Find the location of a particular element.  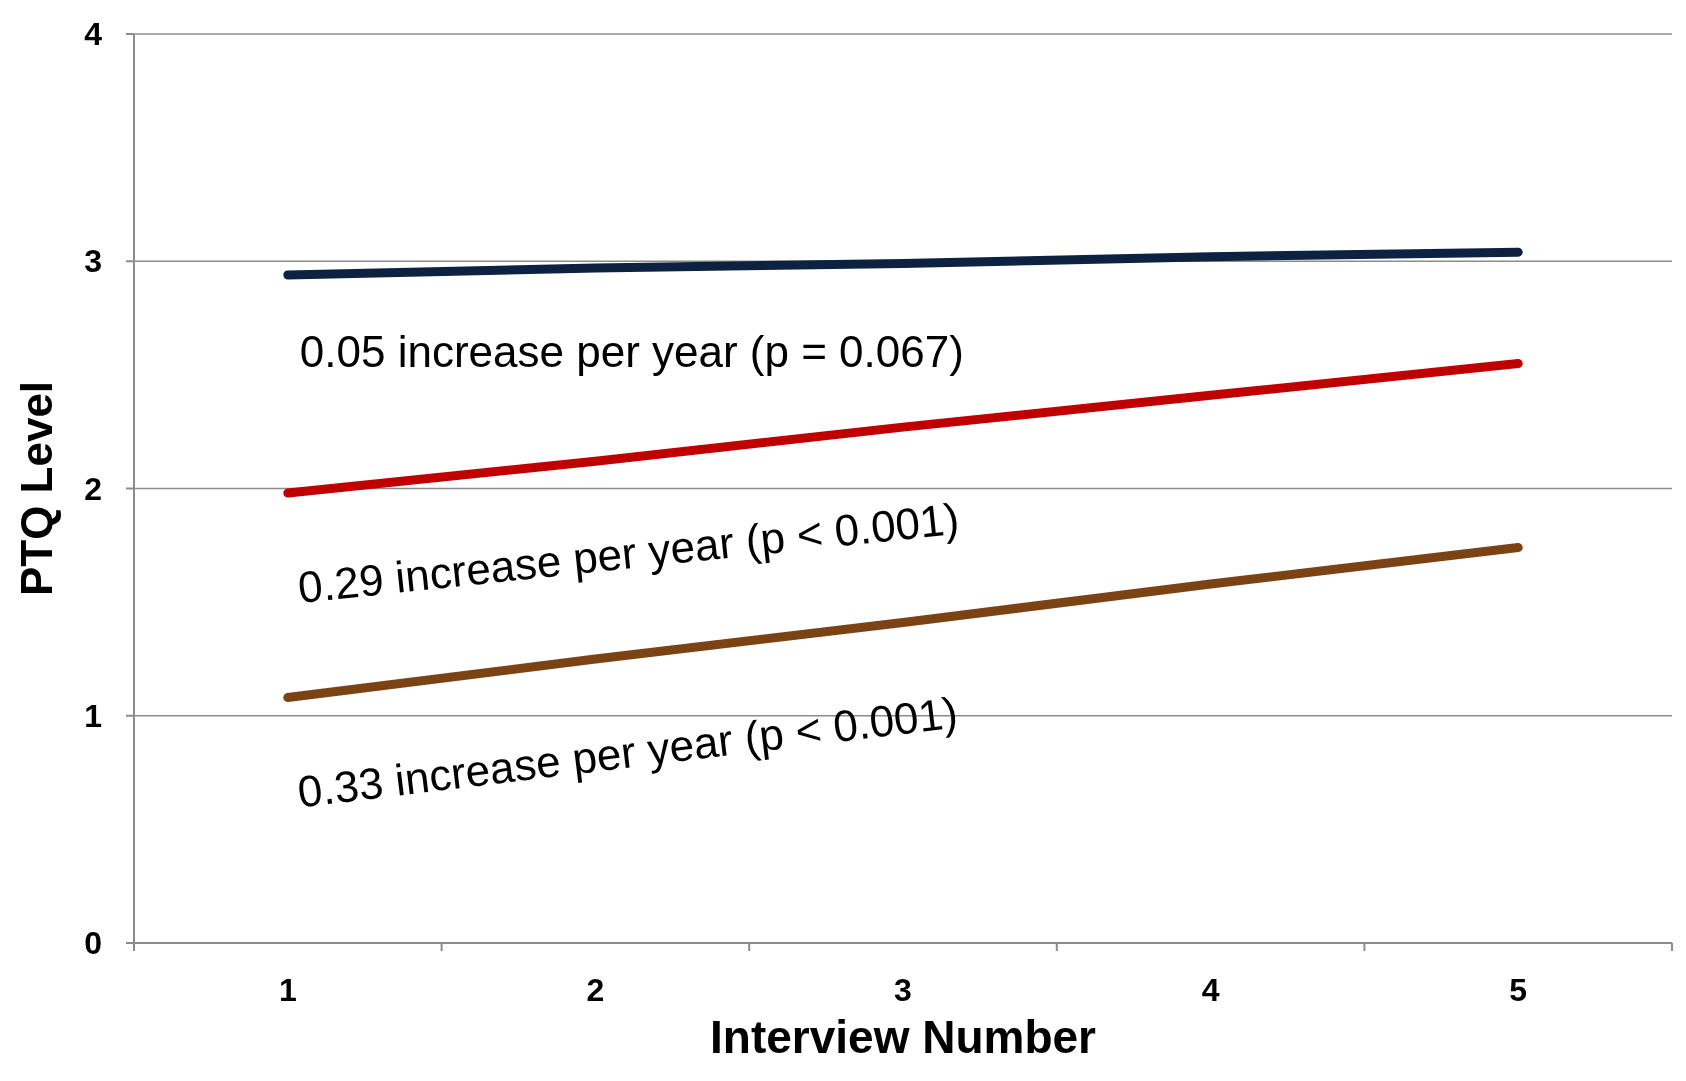

y-axis-title: PTQ Level is located at coordinates (36, 488).